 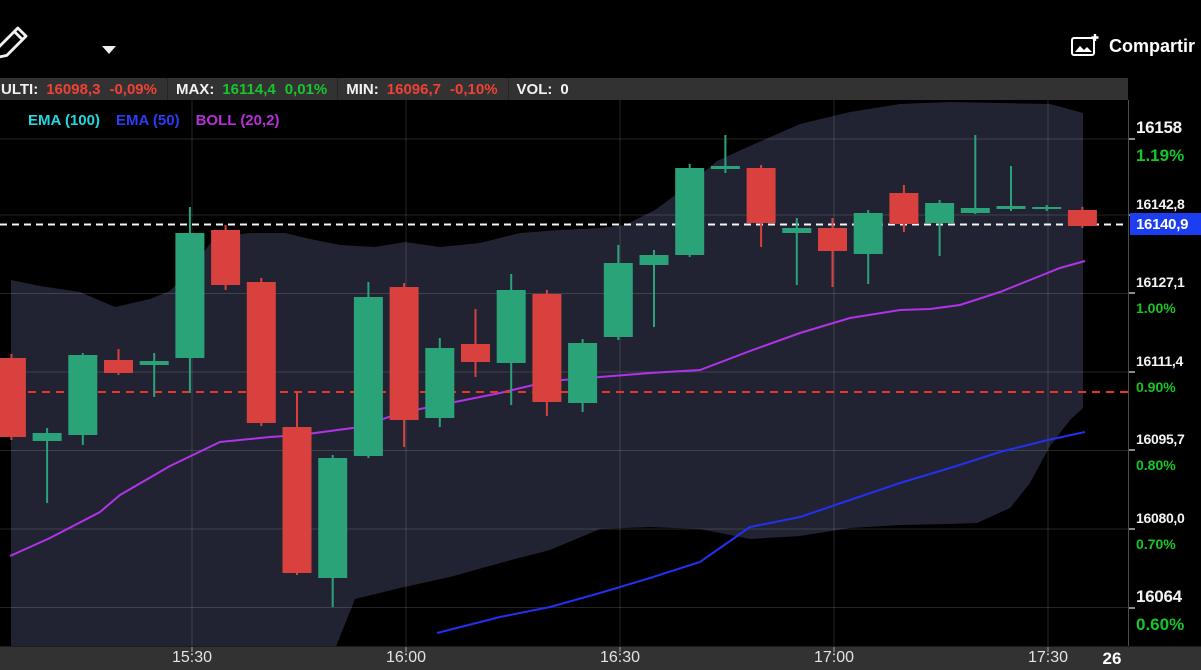 I want to click on price-tick-percent: 1.19%, so click(x=1160, y=155).